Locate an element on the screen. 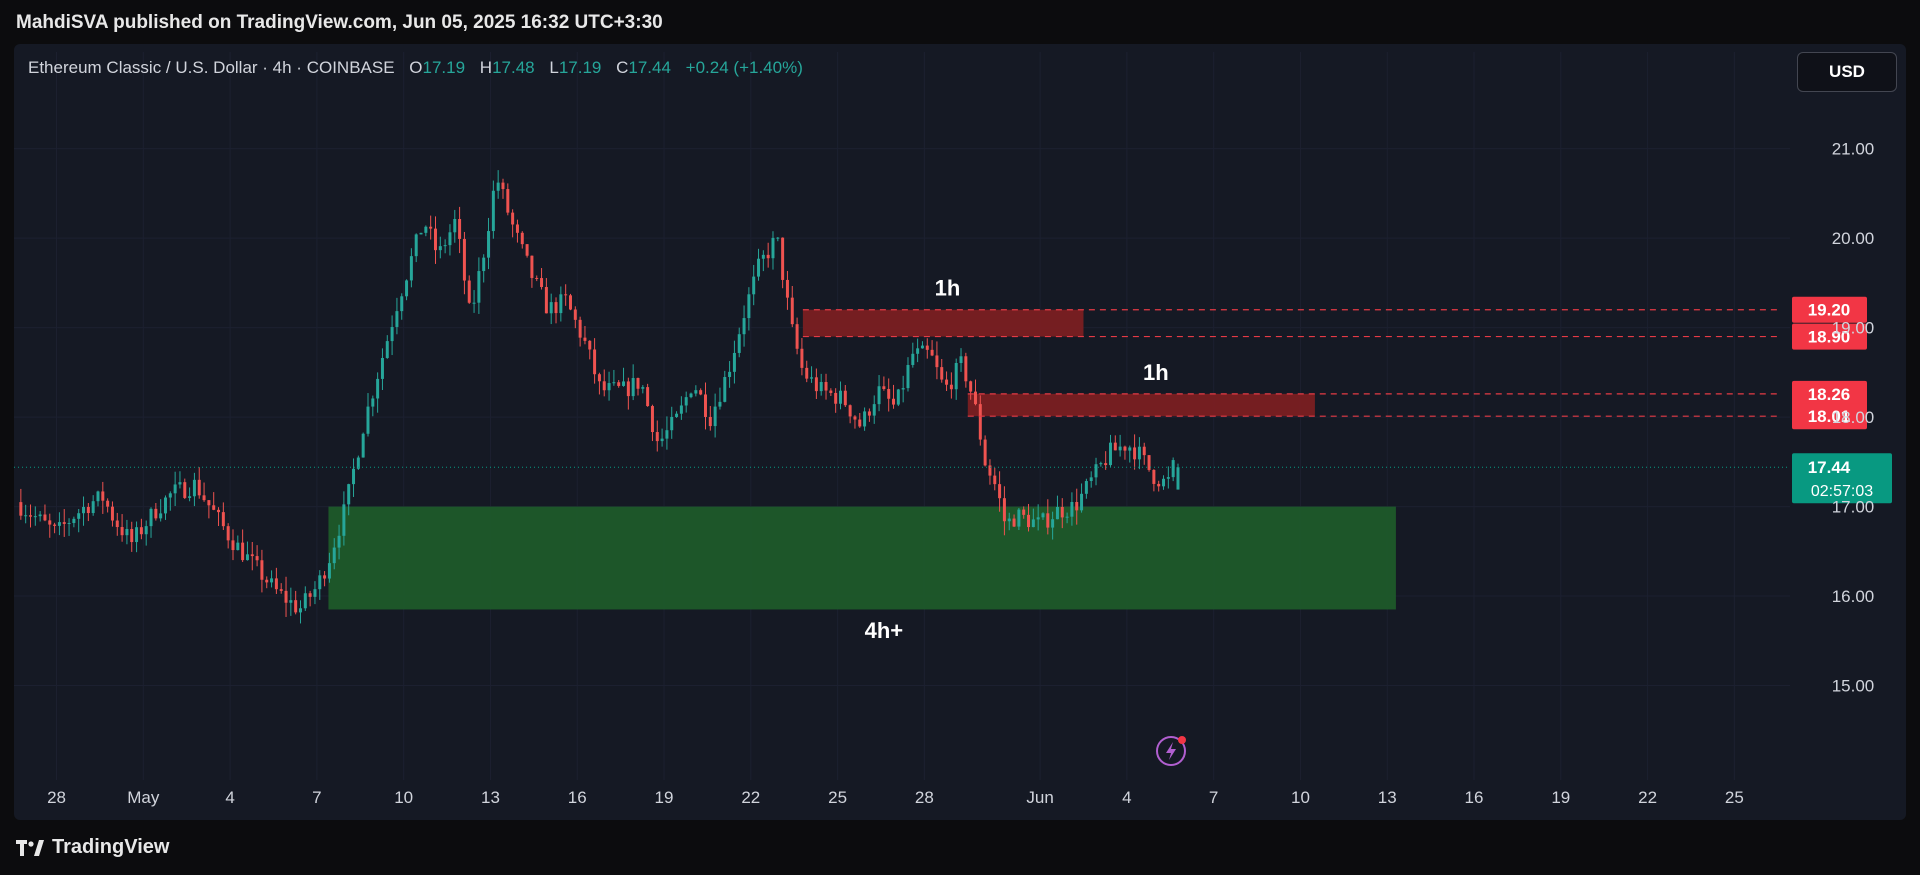 The height and width of the screenshot is (875, 1920). price-tag-label: 18.26 is located at coordinates (1829, 394).